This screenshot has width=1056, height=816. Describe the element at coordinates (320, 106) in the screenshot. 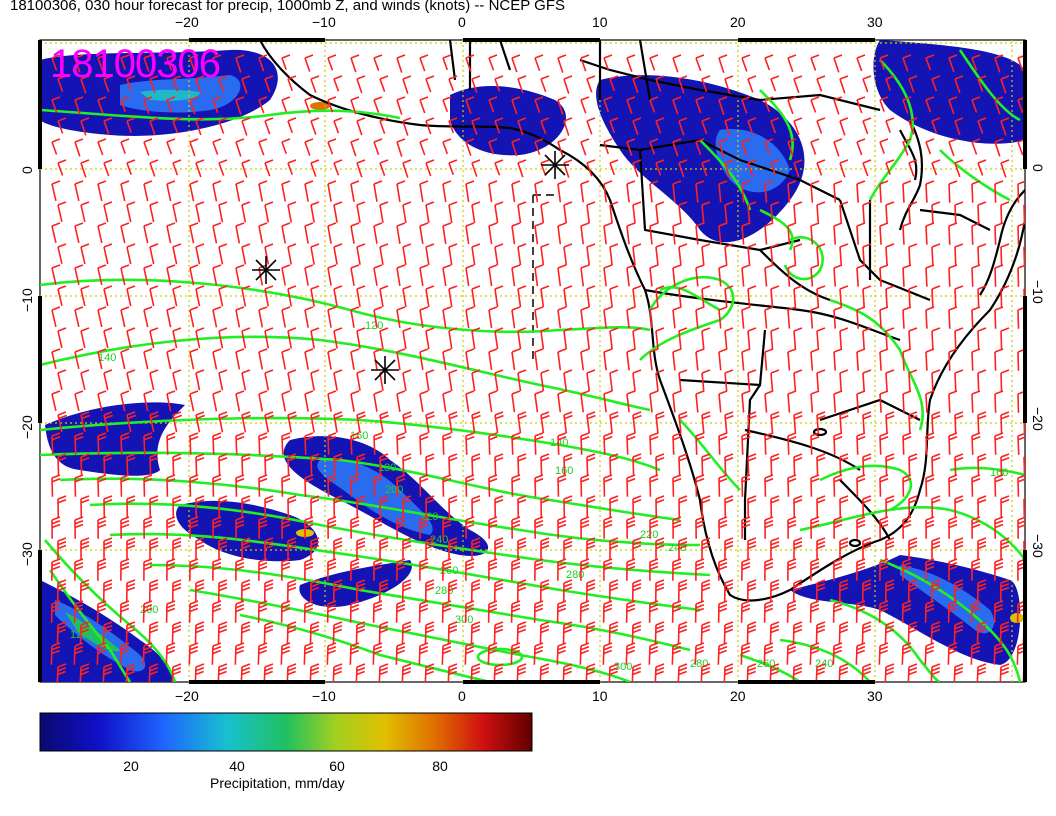

I see `precip-max` at that location.